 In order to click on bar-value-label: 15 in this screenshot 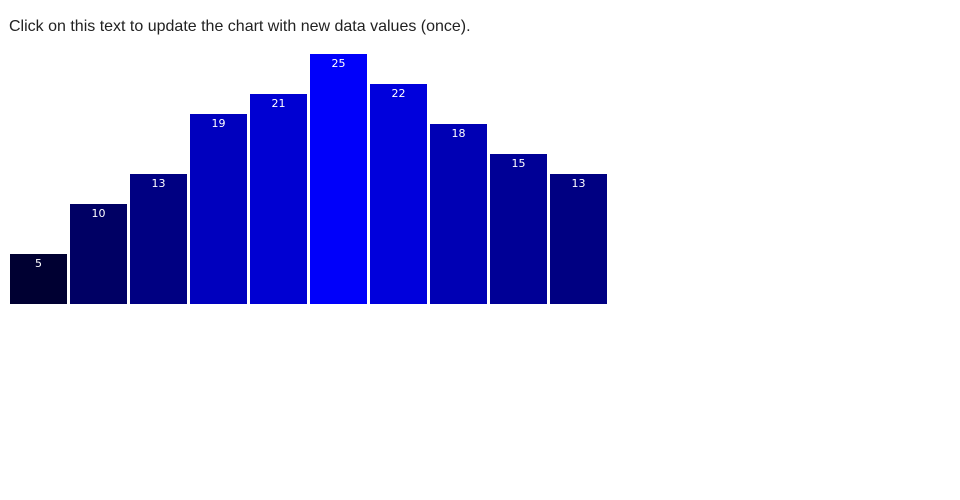, I will do `click(518, 163)`.